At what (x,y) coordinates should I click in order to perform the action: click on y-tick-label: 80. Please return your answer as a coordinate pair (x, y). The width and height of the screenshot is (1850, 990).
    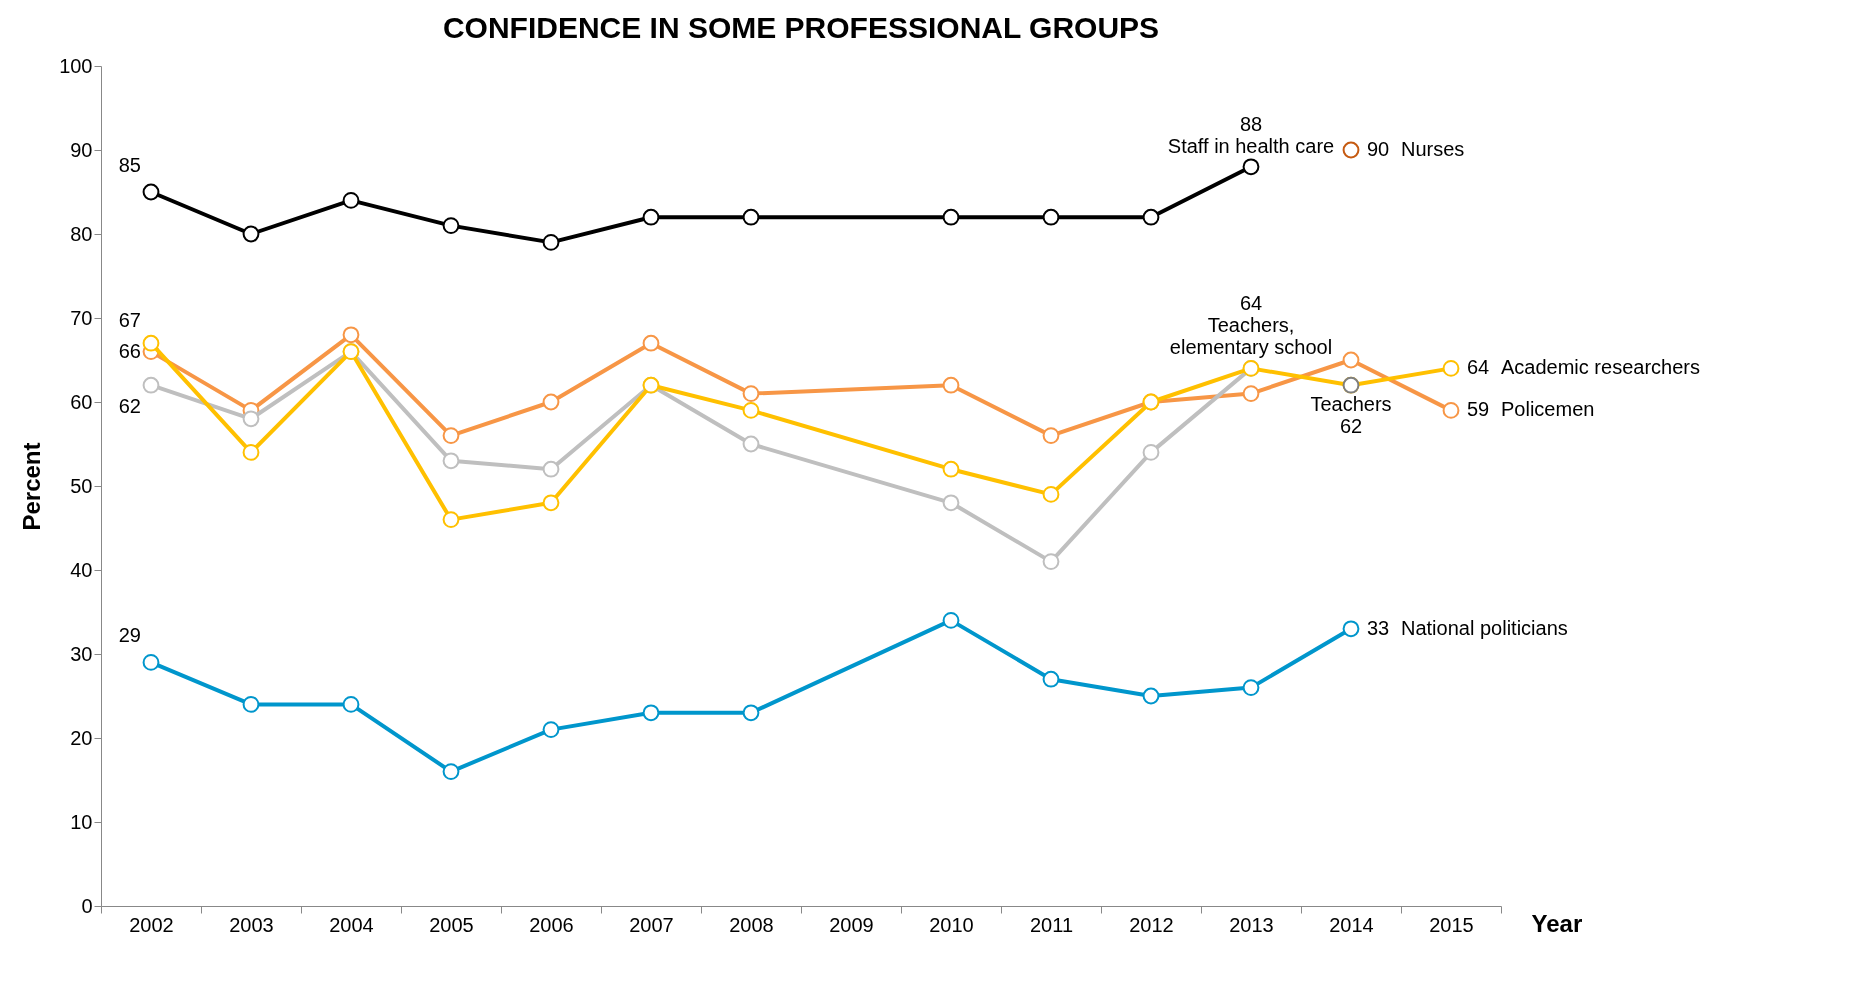
    Looking at the image, I should click on (81, 233).